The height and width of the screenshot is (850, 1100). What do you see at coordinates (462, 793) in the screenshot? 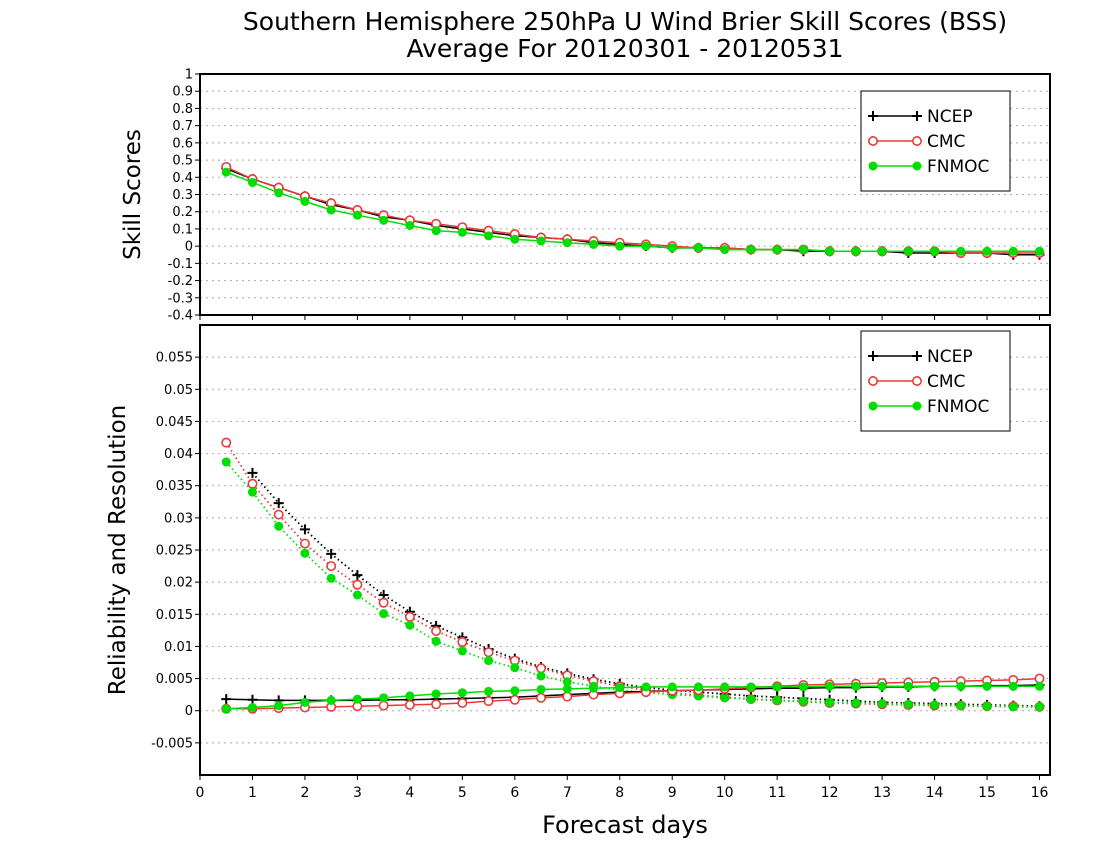
I see `x-tick-label: 5` at bounding box center [462, 793].